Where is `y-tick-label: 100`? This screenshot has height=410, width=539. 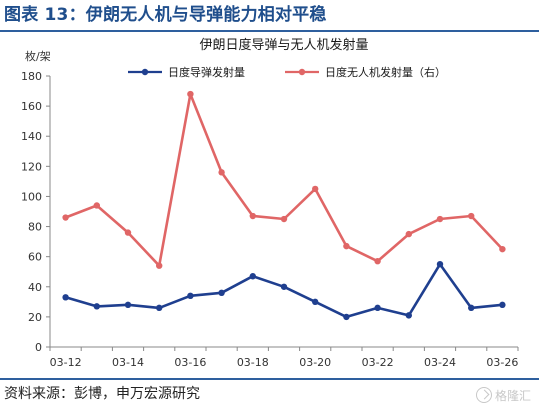
y-tick-label: 100 is located at coordinates (31, 196).